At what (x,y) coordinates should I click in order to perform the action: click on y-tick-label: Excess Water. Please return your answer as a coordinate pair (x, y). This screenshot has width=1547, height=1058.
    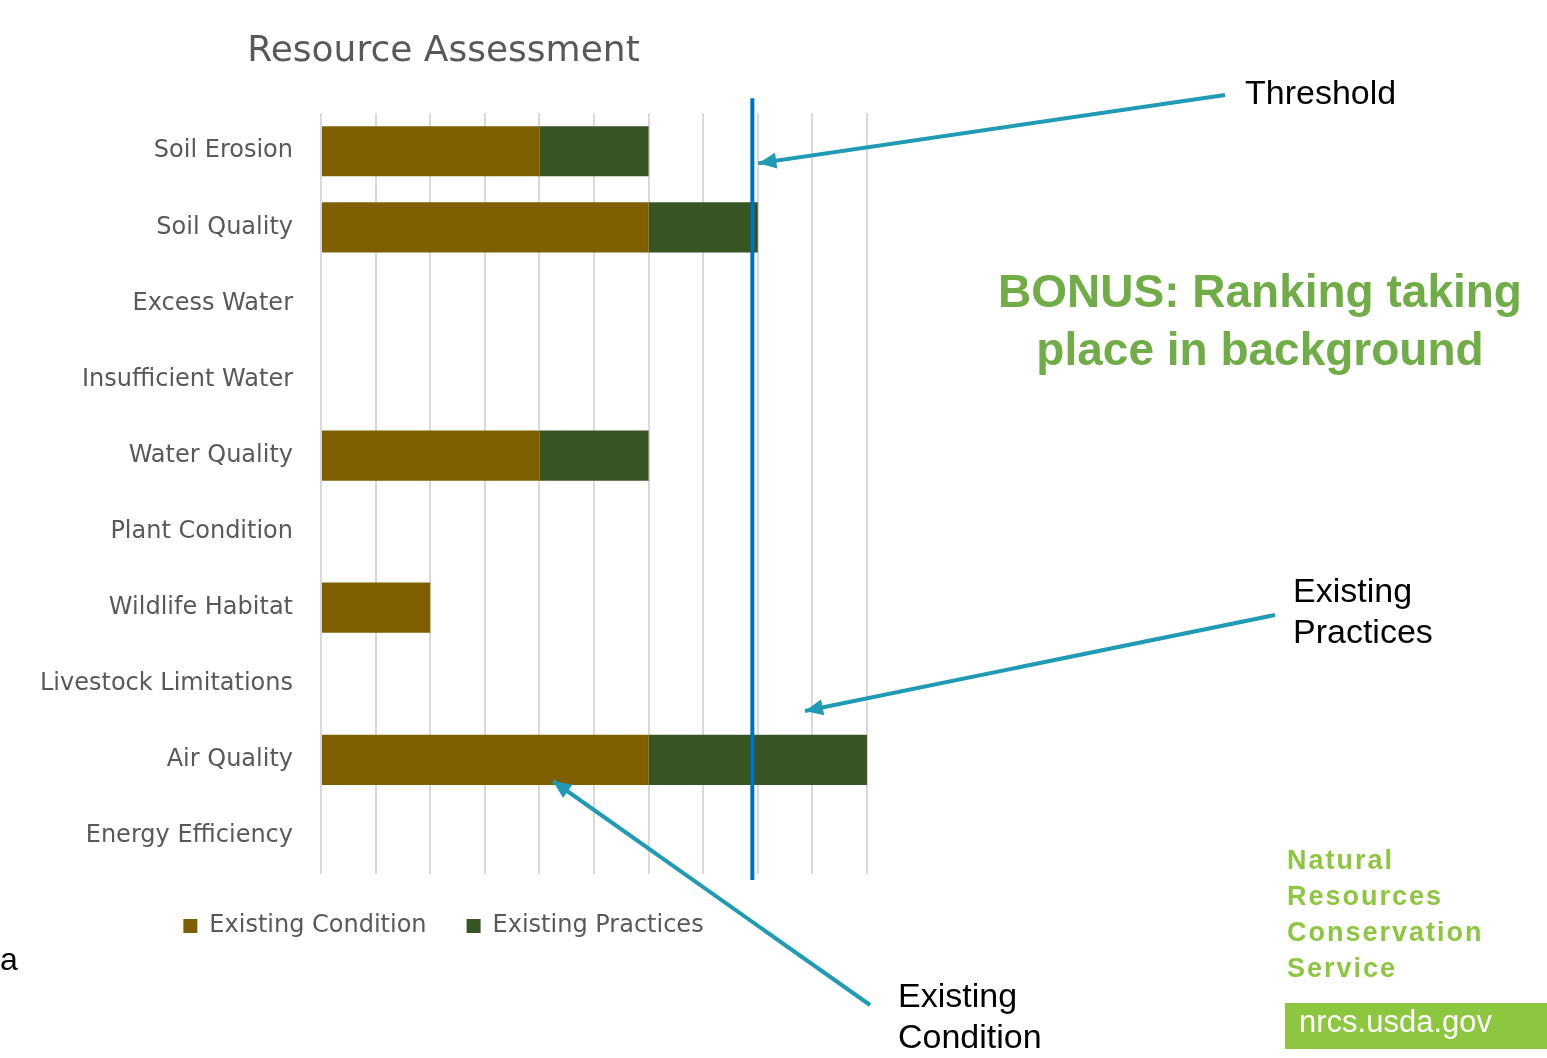
    Looking at the image, I should click on (213, 301).